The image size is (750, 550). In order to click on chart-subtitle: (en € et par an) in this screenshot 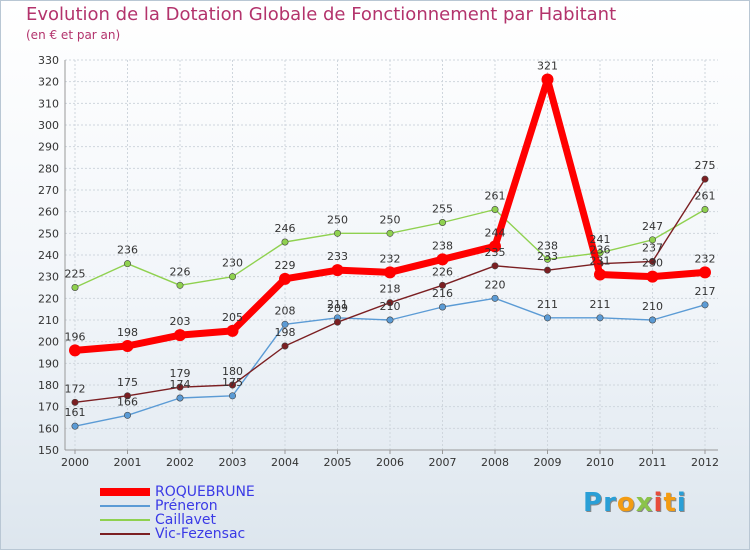, I will do `click(73, 35)`.